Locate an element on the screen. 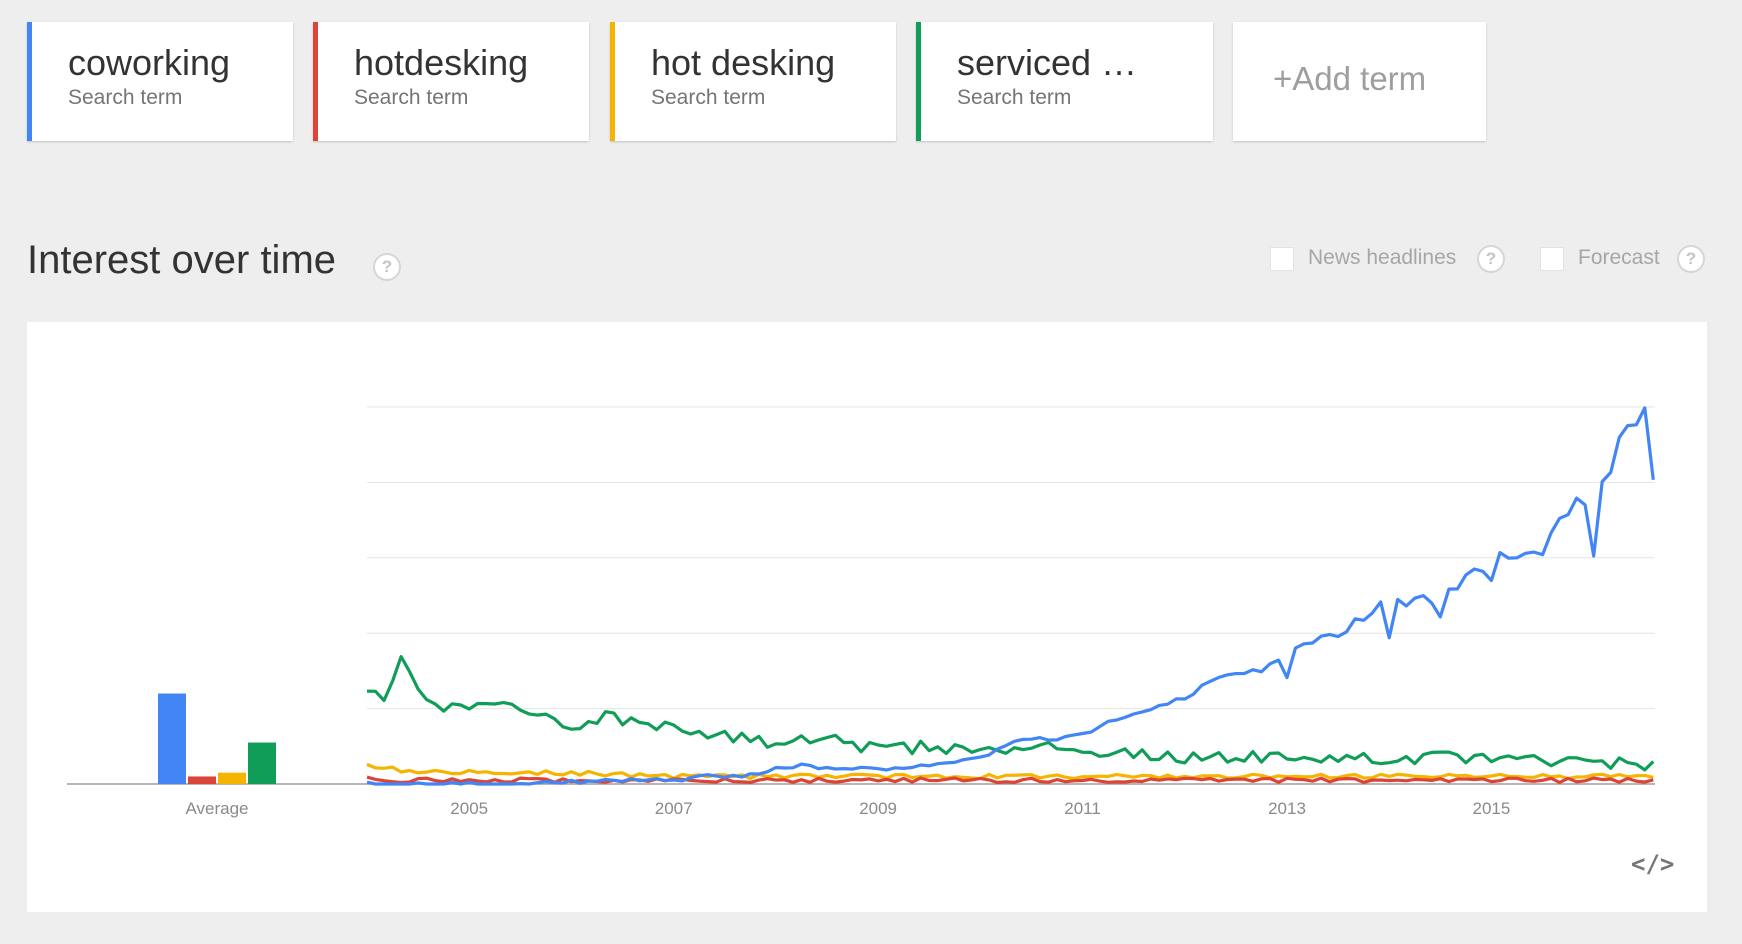 The image size is (1742, 944). term-name: hotdesking is located at coordinates (441, 62).